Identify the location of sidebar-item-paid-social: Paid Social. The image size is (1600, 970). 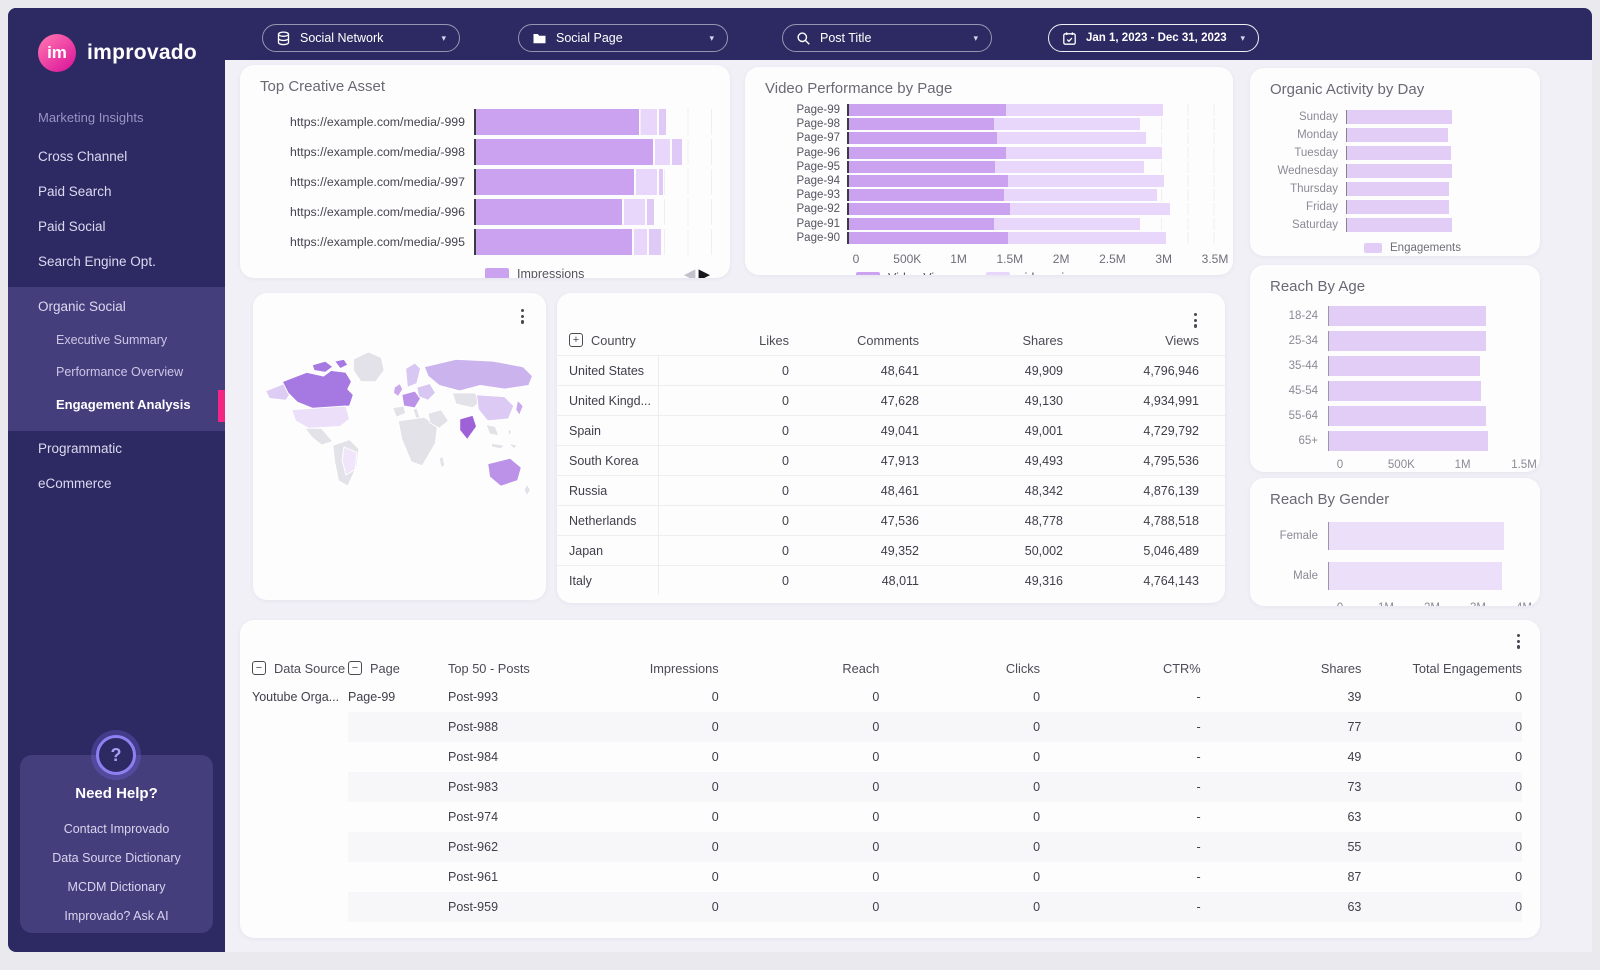
(72, 226).